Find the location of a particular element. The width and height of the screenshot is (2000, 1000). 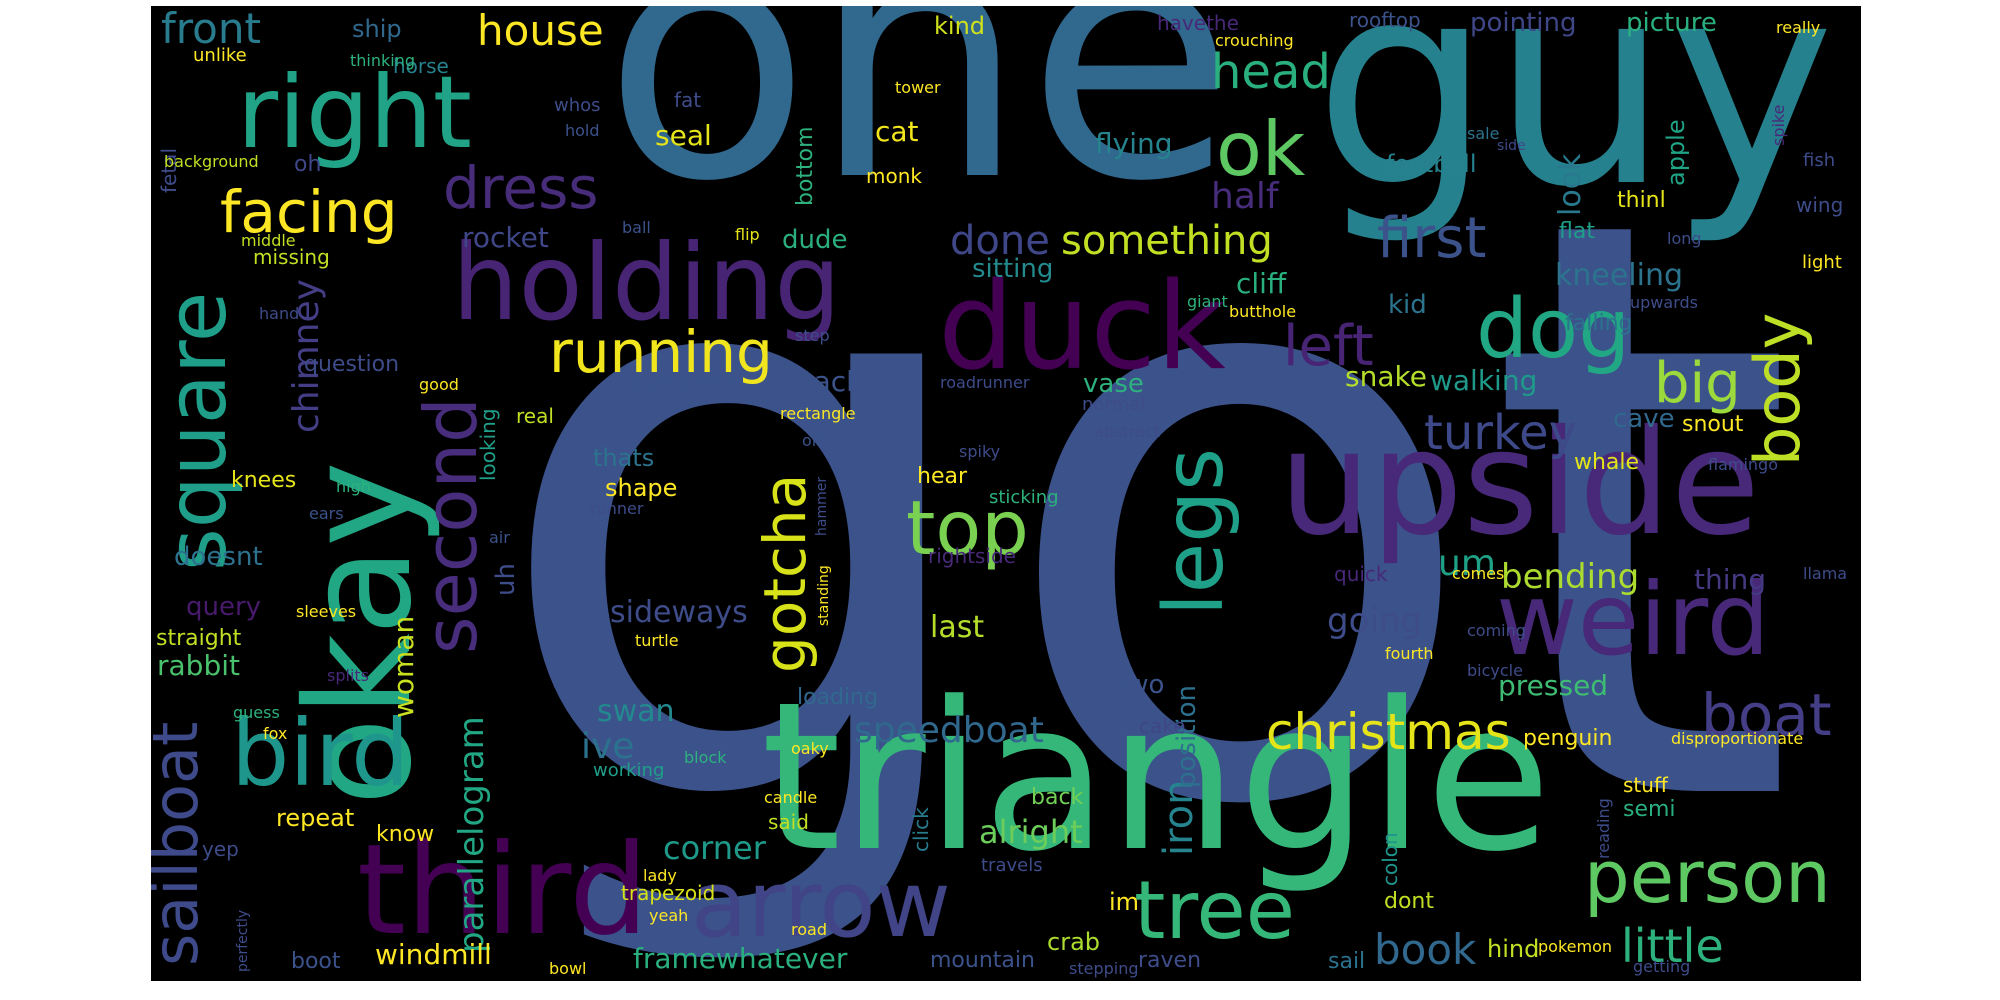

word-boat: boat is located at coordinates (1766, 715).